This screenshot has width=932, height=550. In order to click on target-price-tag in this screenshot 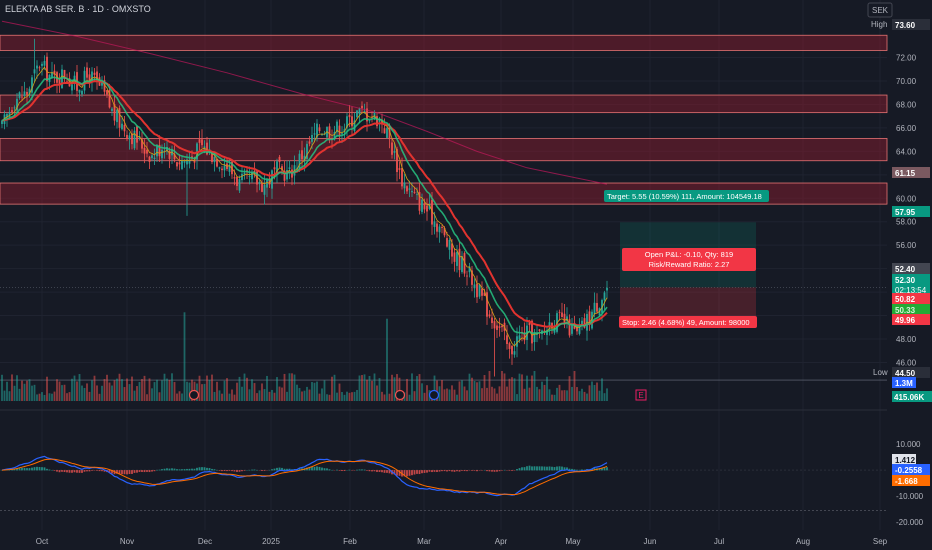, I will do `click(911, 211)`.